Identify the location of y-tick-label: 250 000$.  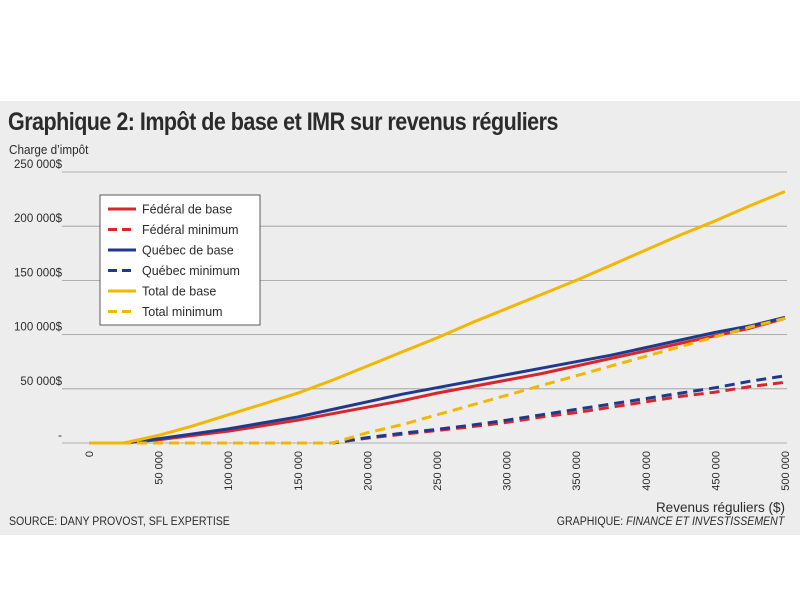
(38, 165).